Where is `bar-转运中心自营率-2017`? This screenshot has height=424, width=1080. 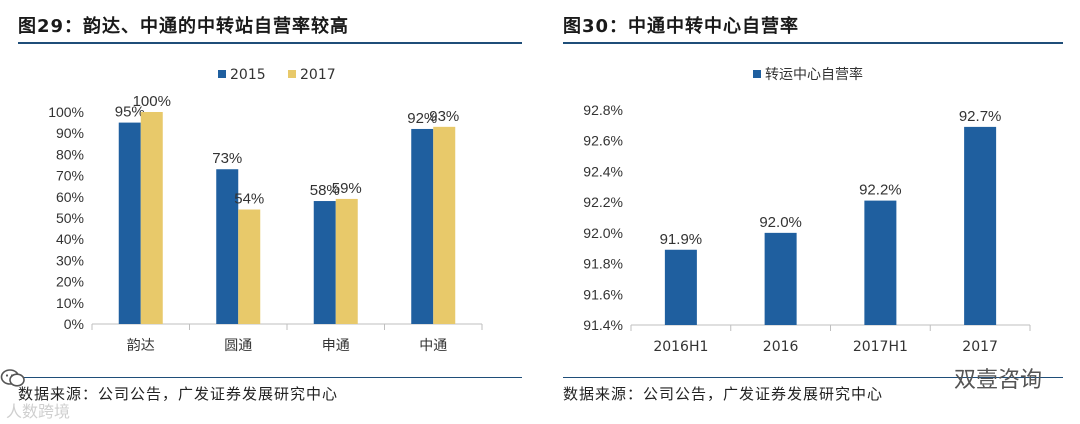 bar-转运中心自营率-2017 is located at coordinates (980, 226).